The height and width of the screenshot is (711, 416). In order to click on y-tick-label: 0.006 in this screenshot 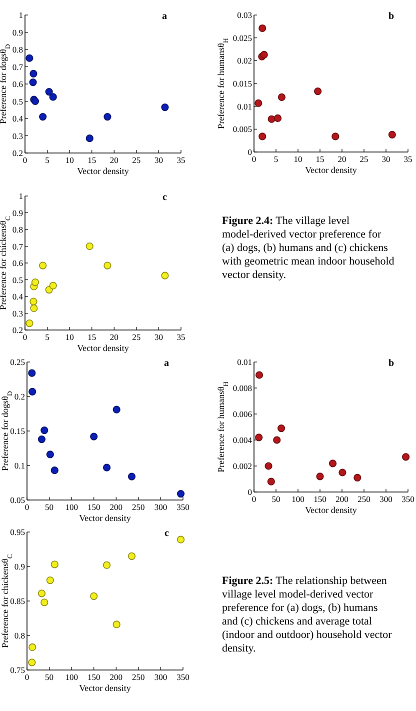, I will do `click(242, 414)`.